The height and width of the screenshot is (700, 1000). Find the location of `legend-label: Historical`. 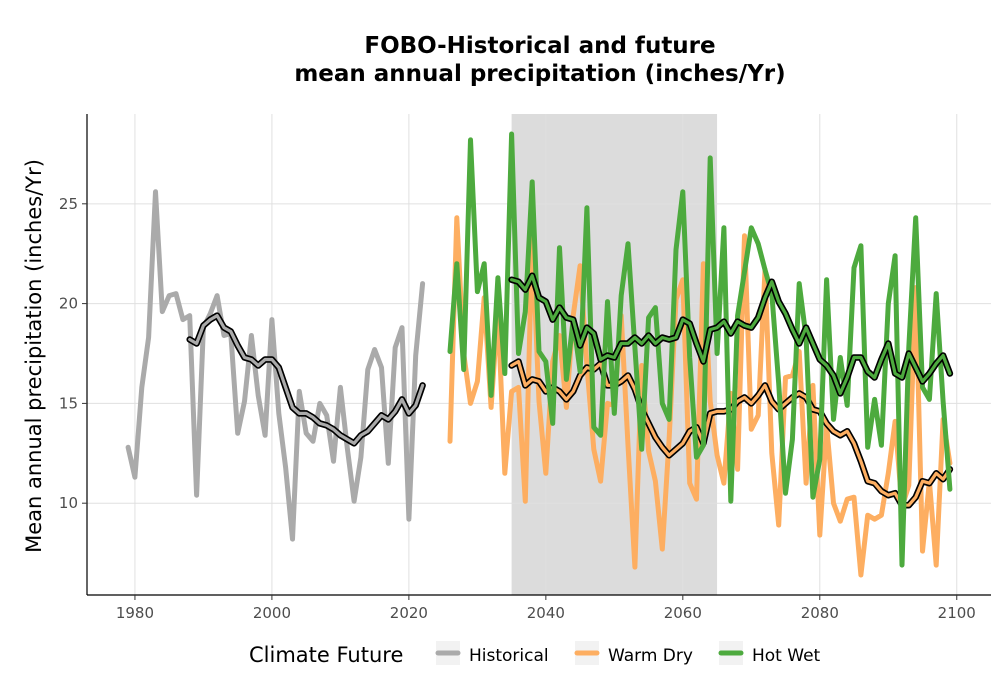

legend-label: Historical is located at coordinates (509, 656).